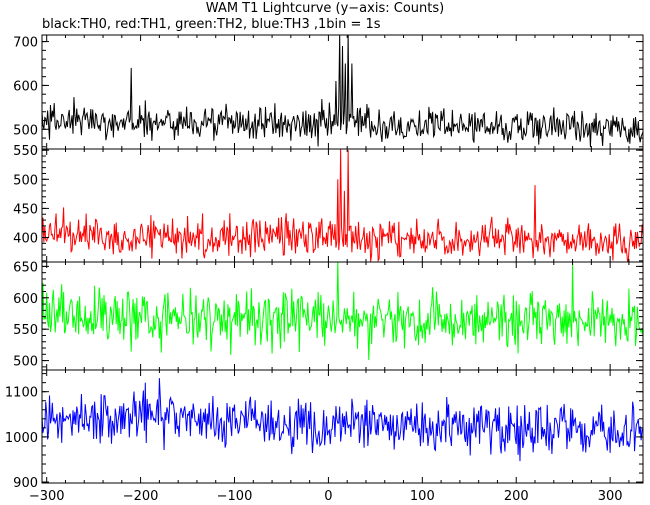  What do you see at coordinates (516, 496) in the screenshot?
I see `x-tick-label: 200` at bounding box center [516, 496].